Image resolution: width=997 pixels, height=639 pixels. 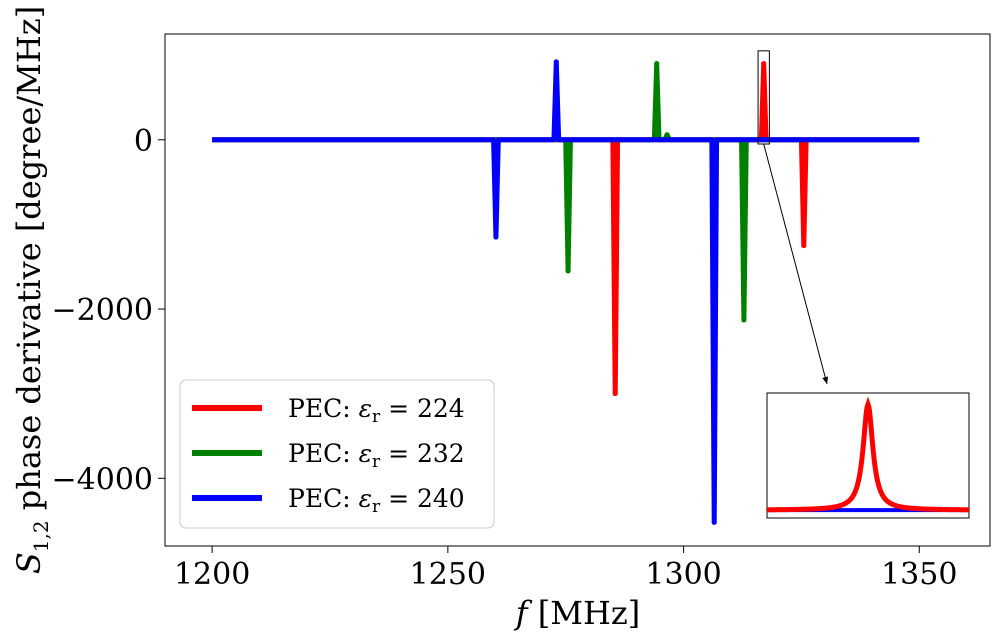 I want to click on x-tick-label: 1250, so click(x=448, y=574).